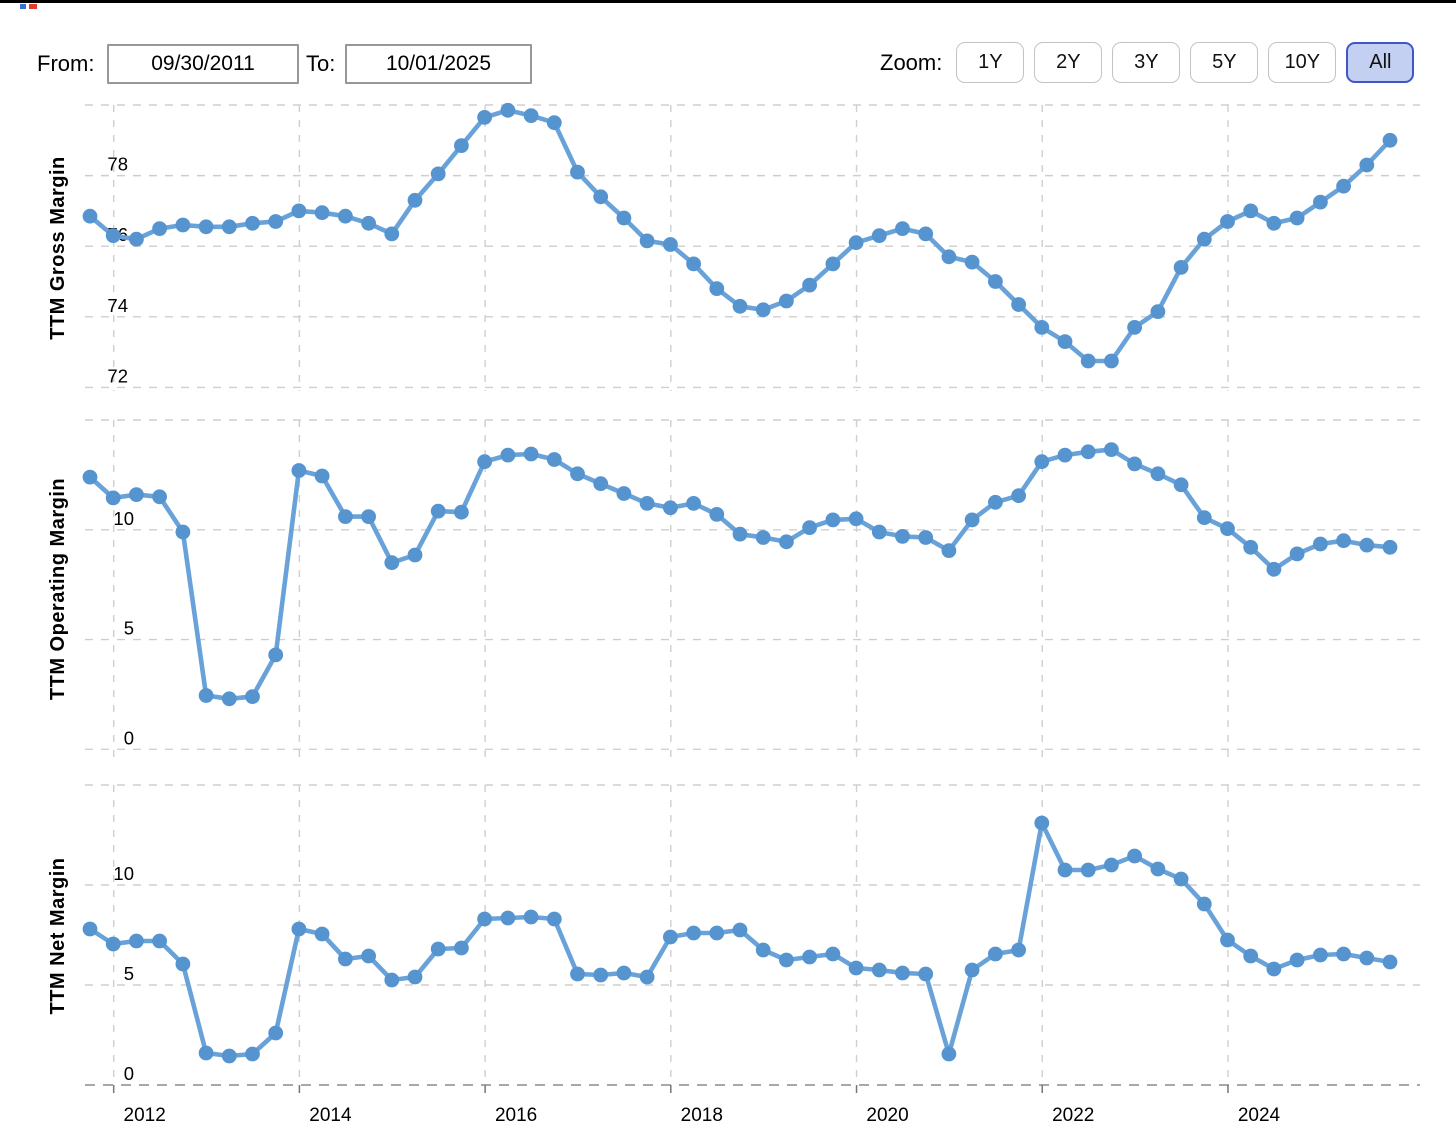 This screenshot has width=1456, height=1134. What do you see at coordinates (1146, 62) in the screenshot?
I see `zoom-3y-button: 3Y` at bounding box center [1146, 62].